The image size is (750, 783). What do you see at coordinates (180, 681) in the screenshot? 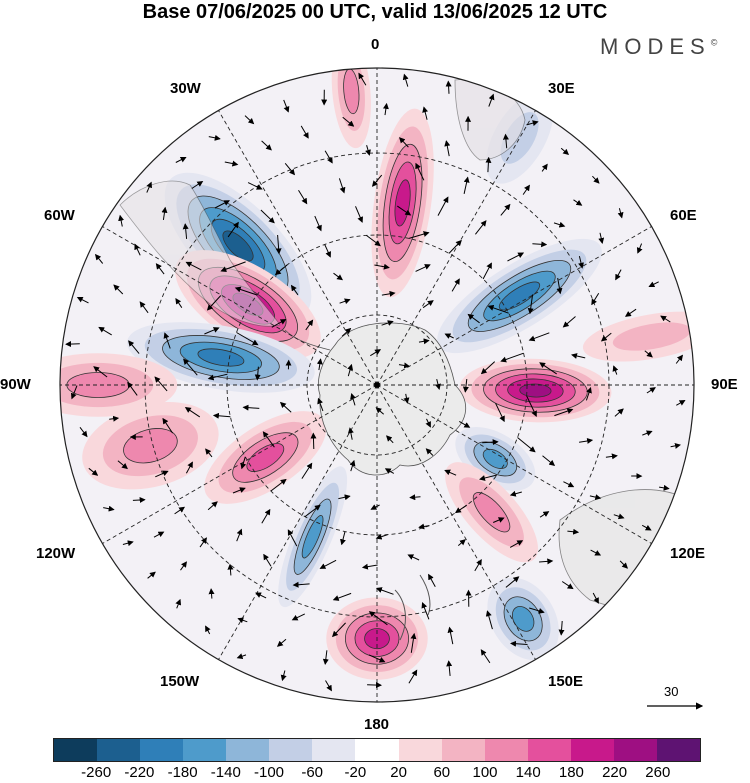
I see `lon-label-150w: 150W` at bounding box center [180, 681].